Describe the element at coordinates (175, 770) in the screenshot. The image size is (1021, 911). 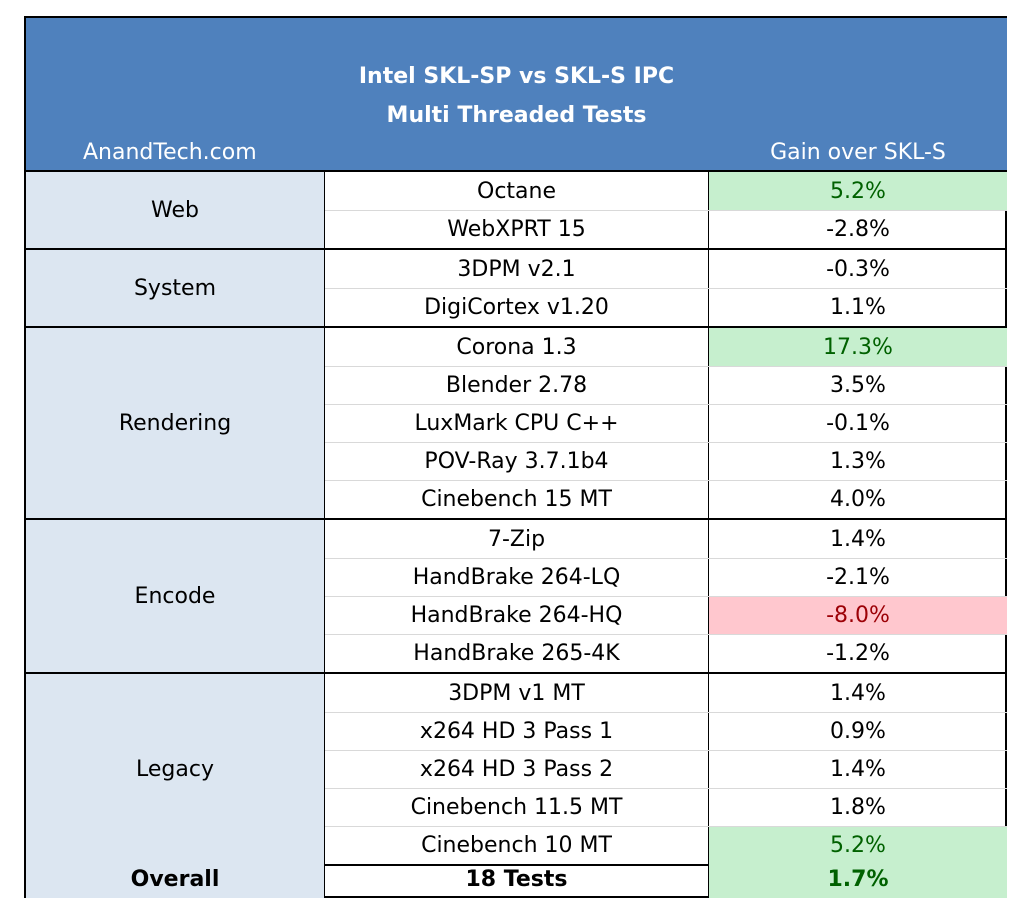
I see `group-label: Legacy` at that location.